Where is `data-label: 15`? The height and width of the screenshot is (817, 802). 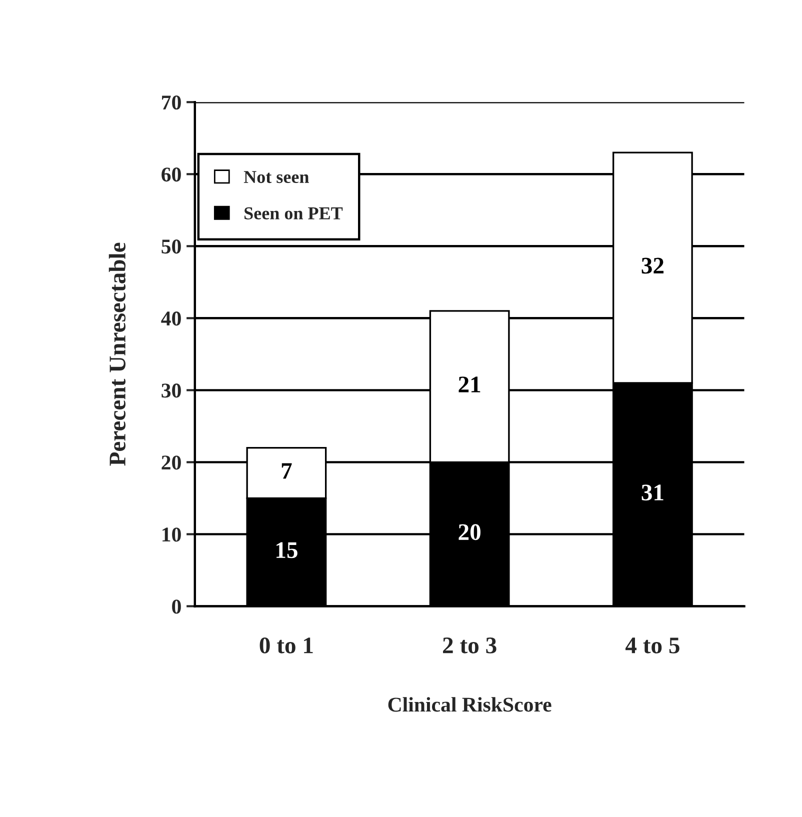 data-label: 15 is located at coordinates (287, 550).